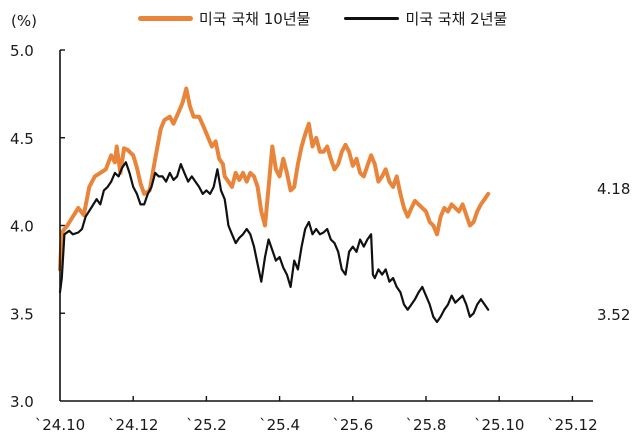  I want to click on x-tick-label: `25.10, so click(499, 425).